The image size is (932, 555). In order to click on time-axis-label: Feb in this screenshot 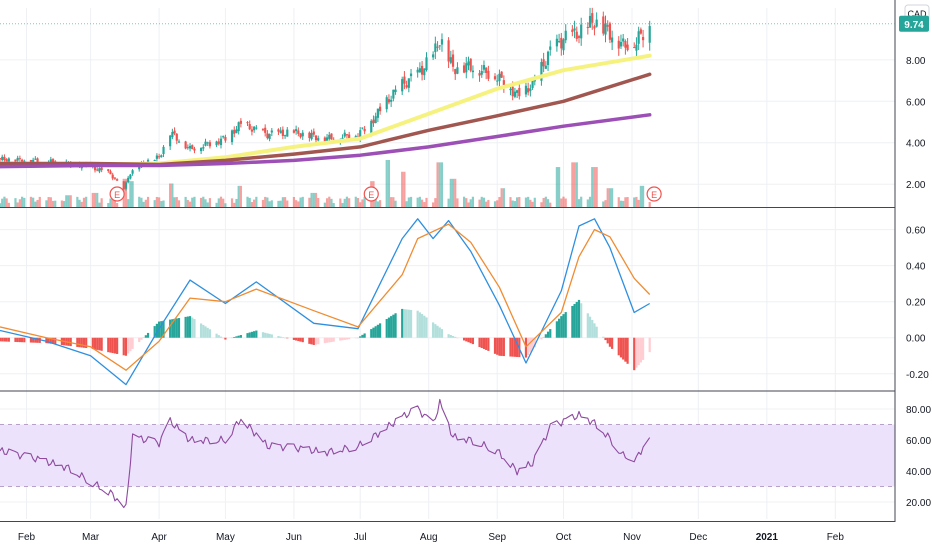, I will do `click(836, 537)`.